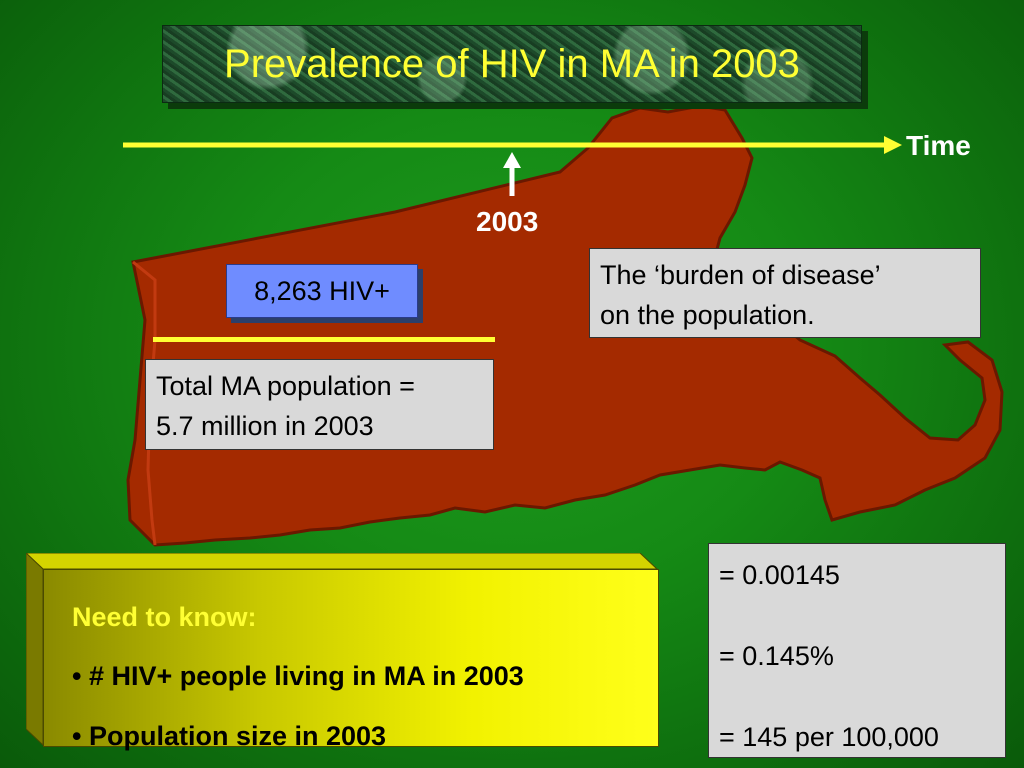 Image resolution: width=1024 pixels, height=768 pixels. I want to click on page-title: Prevalence of HIV in MA in 2003, so click(512, 63).